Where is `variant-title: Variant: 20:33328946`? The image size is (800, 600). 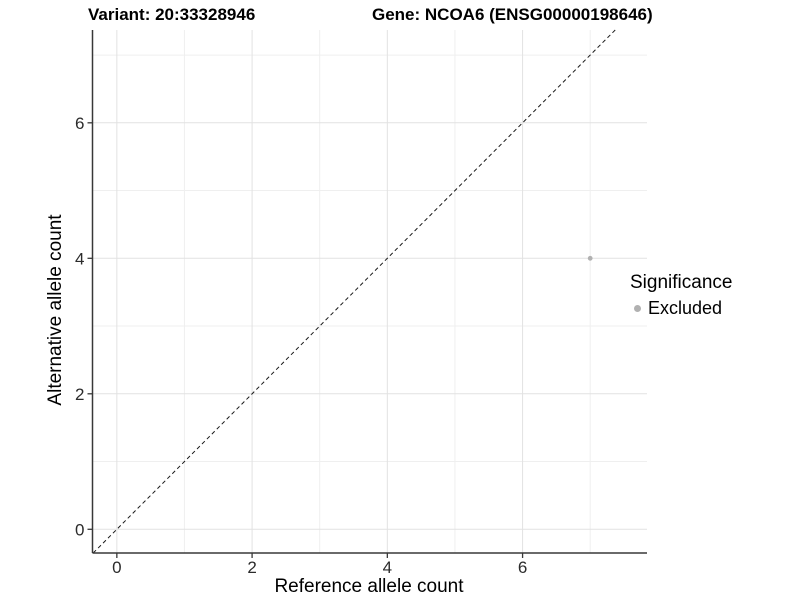
variant-title: Variant: 20:33328946 is located at coordinates (172, 14).